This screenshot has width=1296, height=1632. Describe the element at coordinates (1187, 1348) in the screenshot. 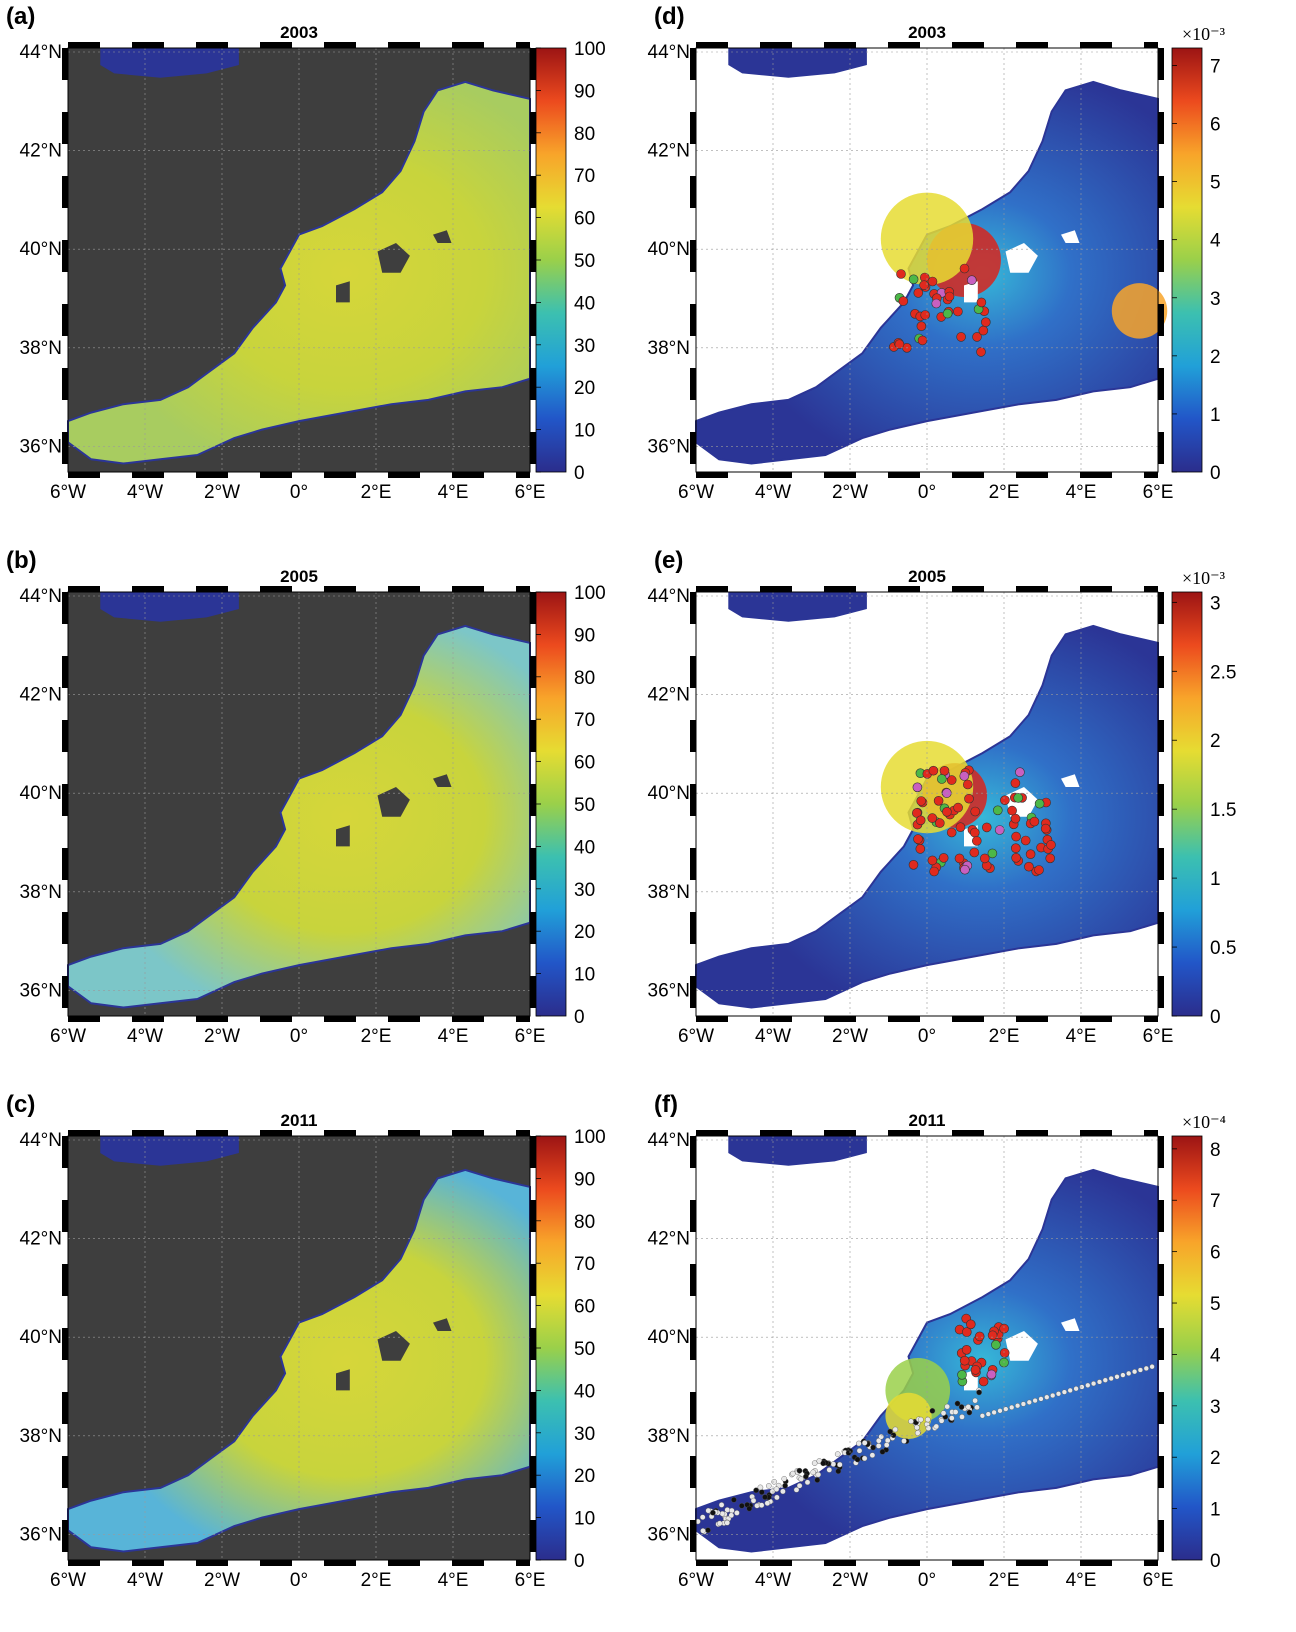

I see `colorbar` at that location.